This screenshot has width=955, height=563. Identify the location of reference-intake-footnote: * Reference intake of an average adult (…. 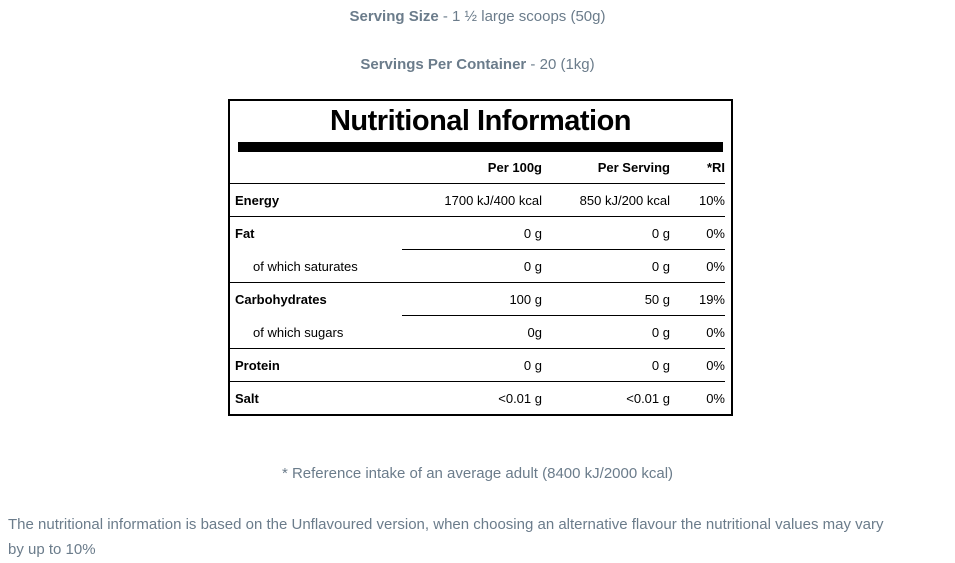
(477, 473).